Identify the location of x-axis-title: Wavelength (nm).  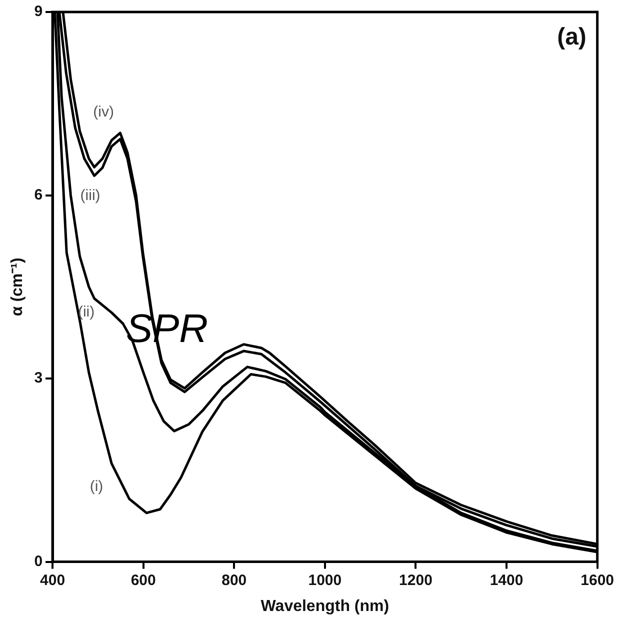
(325, 606).